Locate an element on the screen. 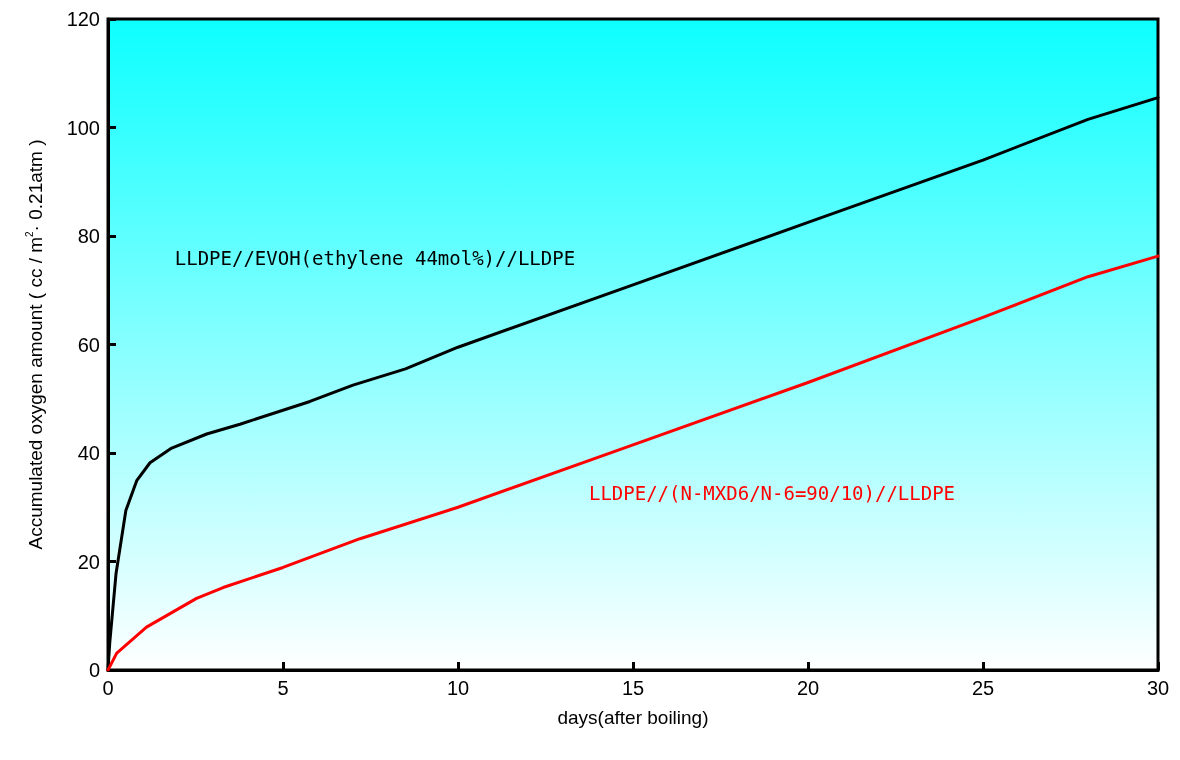  y-axis-title: Accumulated oxygen amount ( cc / m2· 0.21atm ) is located at coordinates (34, 344).